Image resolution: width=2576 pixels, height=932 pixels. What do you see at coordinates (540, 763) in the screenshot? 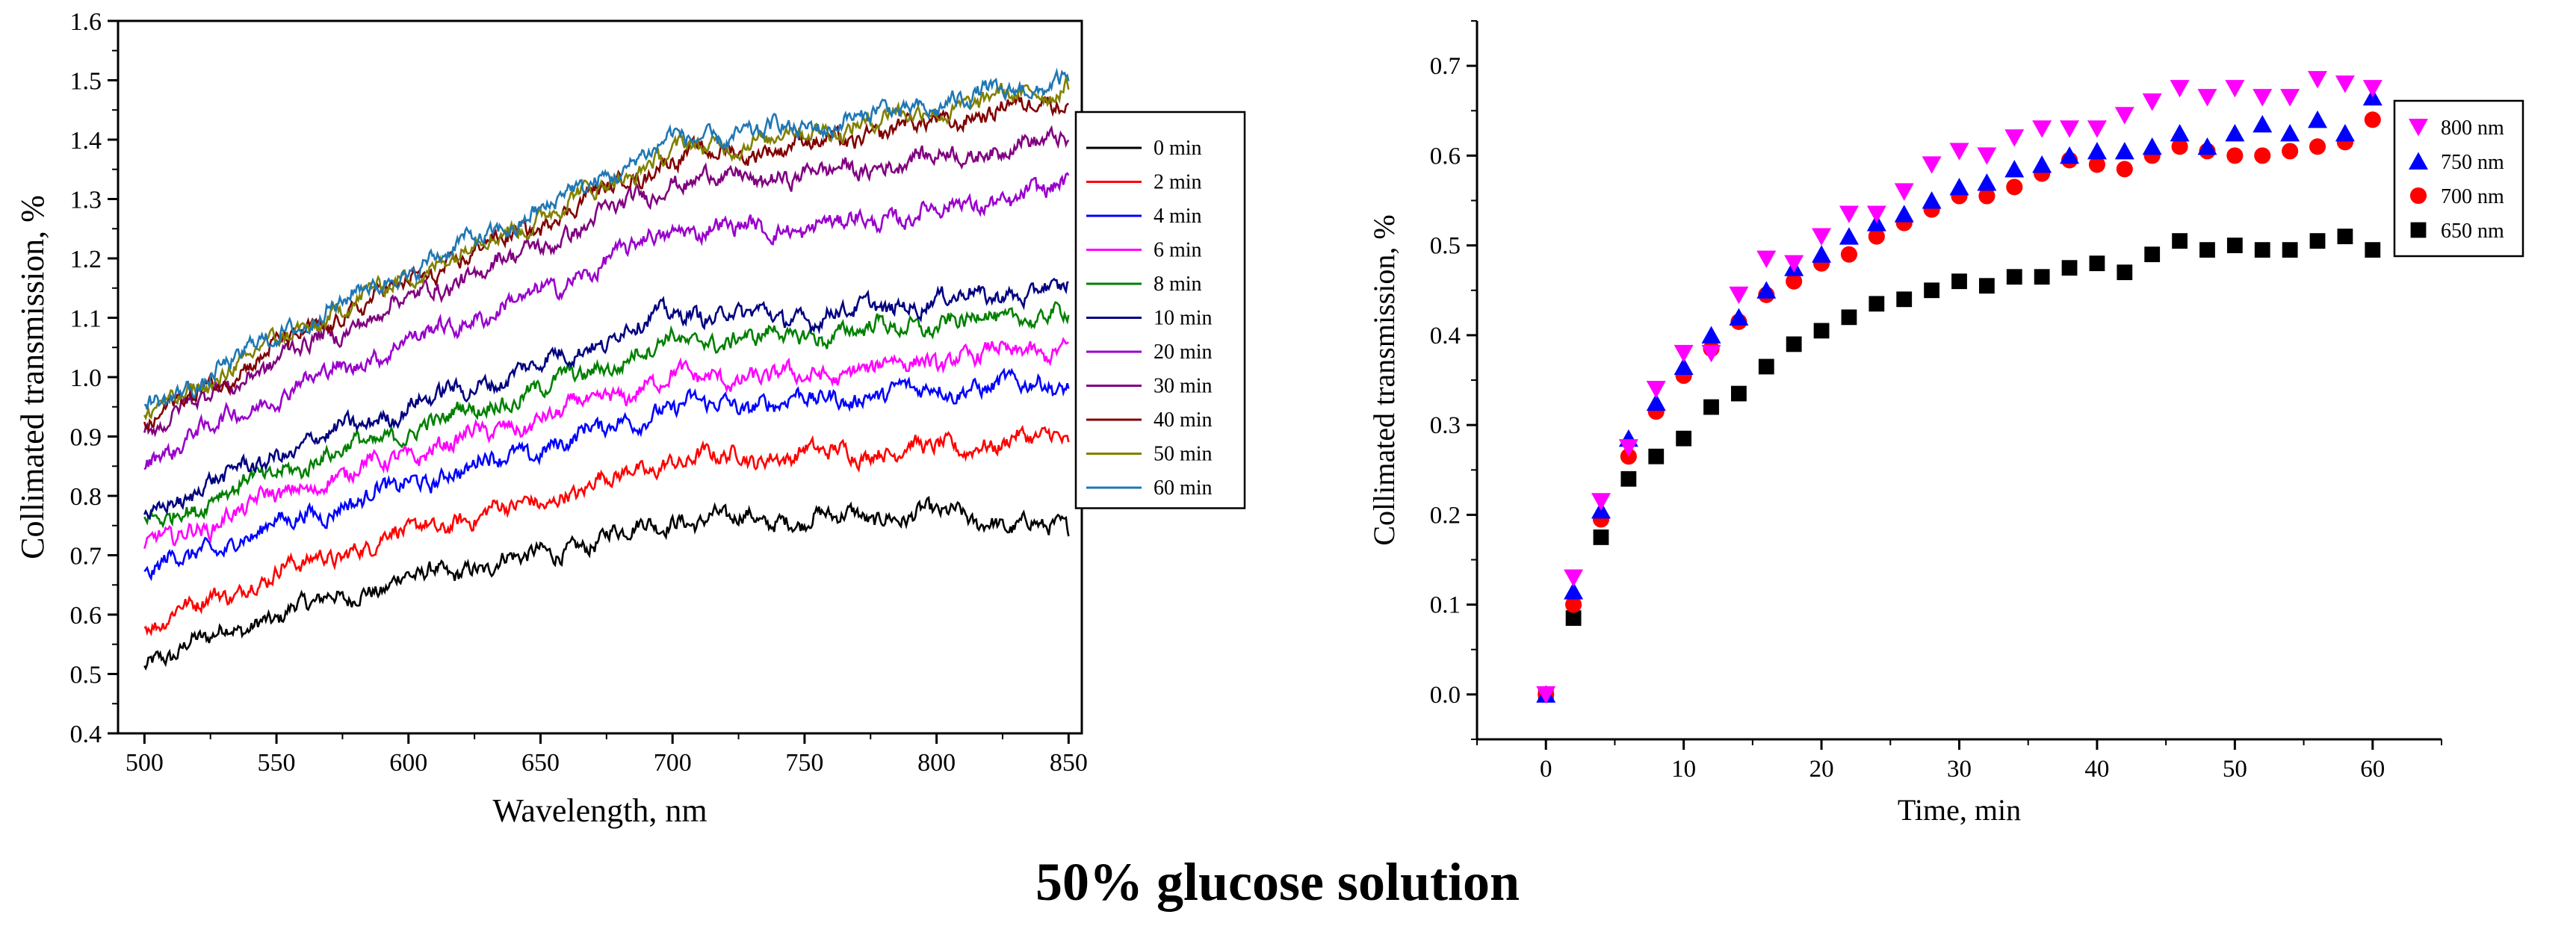
I see `left-x-tick-label: 650` at bounding box center [540, 763].